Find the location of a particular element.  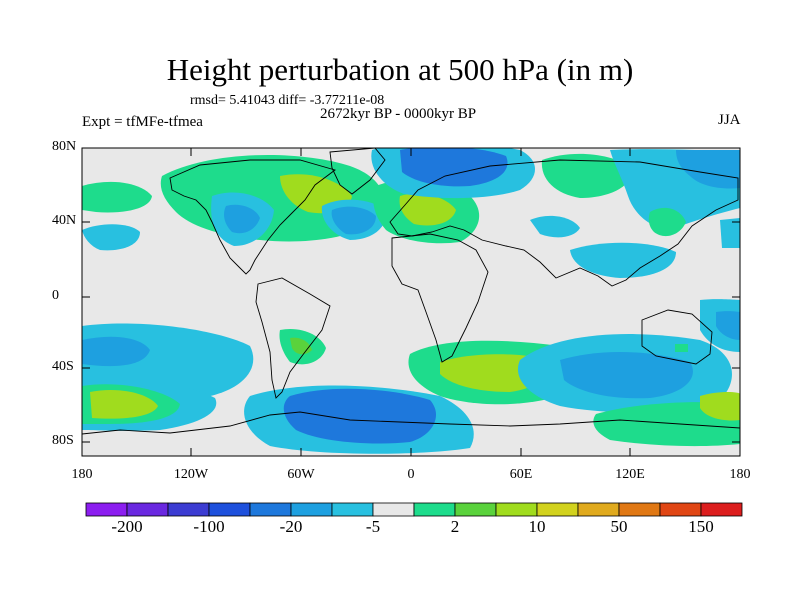

colorbar-label: 150 is located at coordinates (701, 526).